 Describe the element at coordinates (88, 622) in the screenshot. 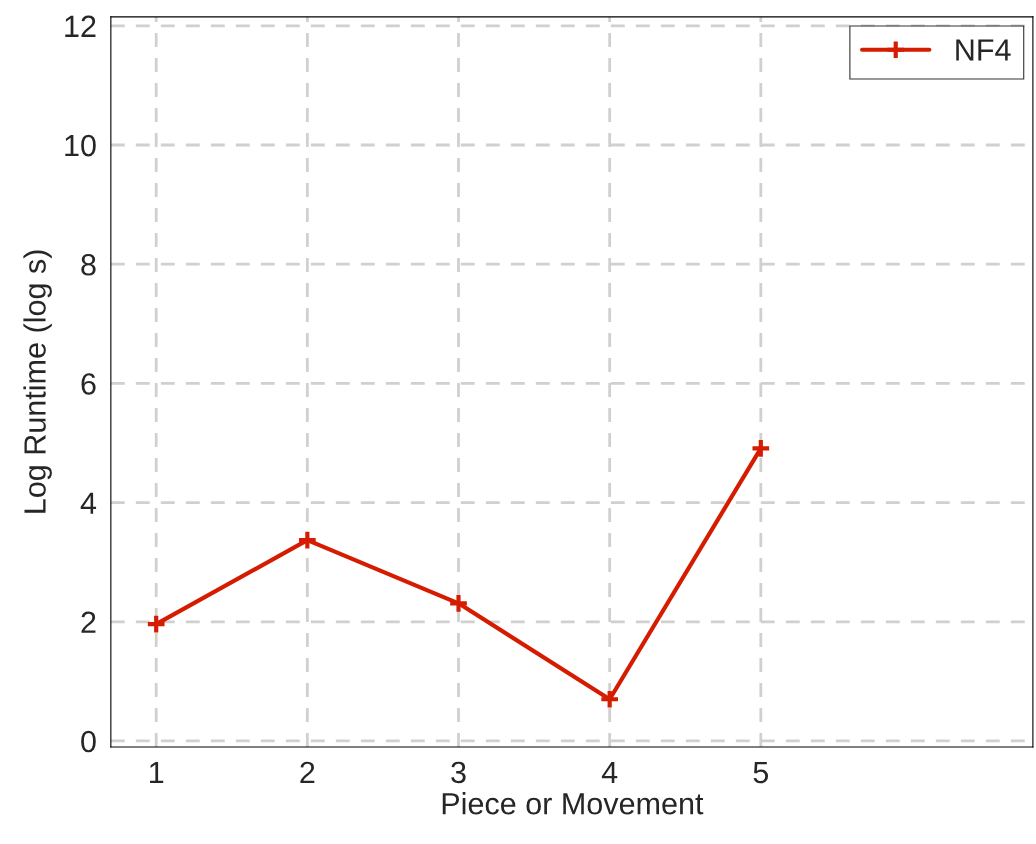

I see `y-tick-label: 2` at that location.